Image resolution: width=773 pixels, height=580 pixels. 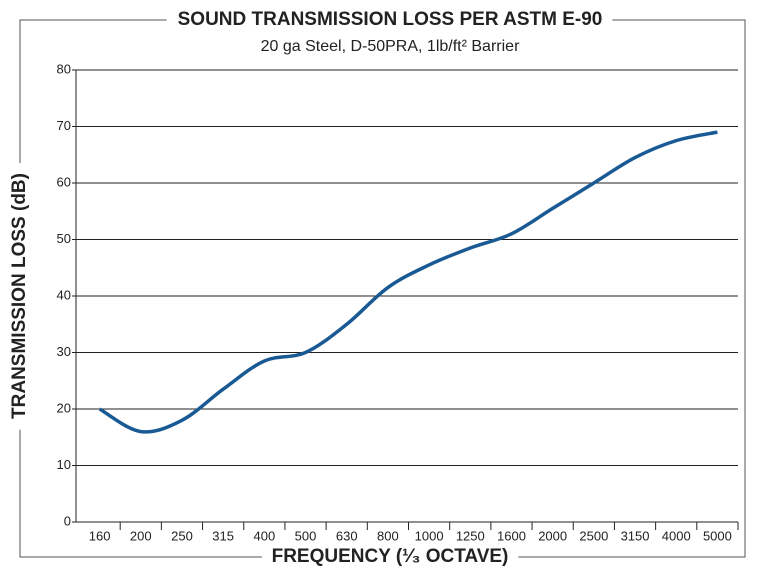 I want to click on y-tick-label: 30, so click(x=64, y=351).